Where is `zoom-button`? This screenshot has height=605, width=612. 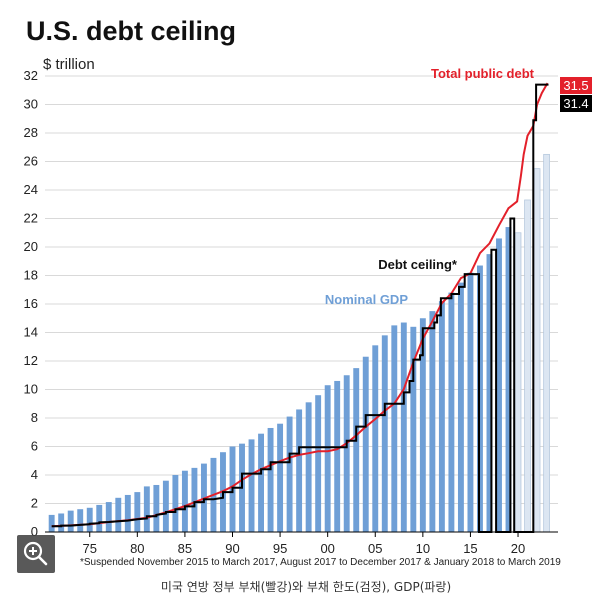 zoom-button is located at coordinates (36, 554).